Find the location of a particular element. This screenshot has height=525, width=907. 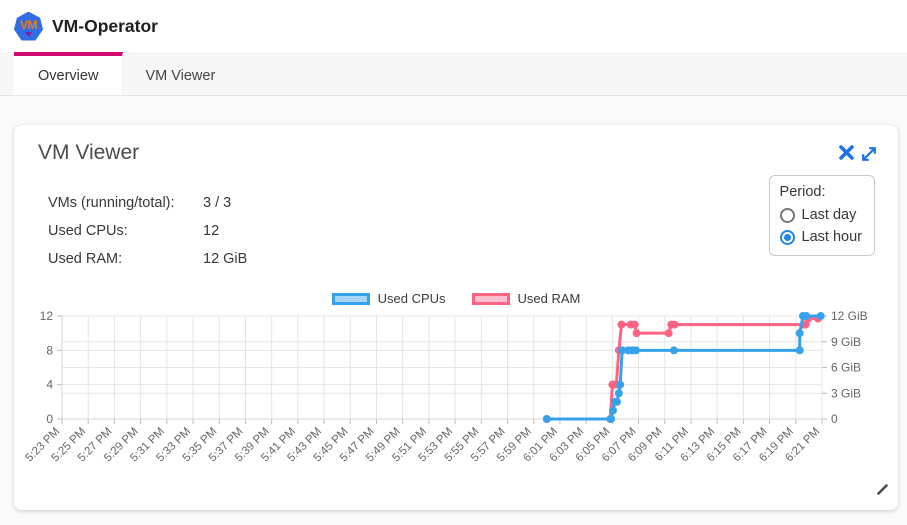

stat-row-cpus: Used CPUs: 12 is located at coordinates (147, 231).